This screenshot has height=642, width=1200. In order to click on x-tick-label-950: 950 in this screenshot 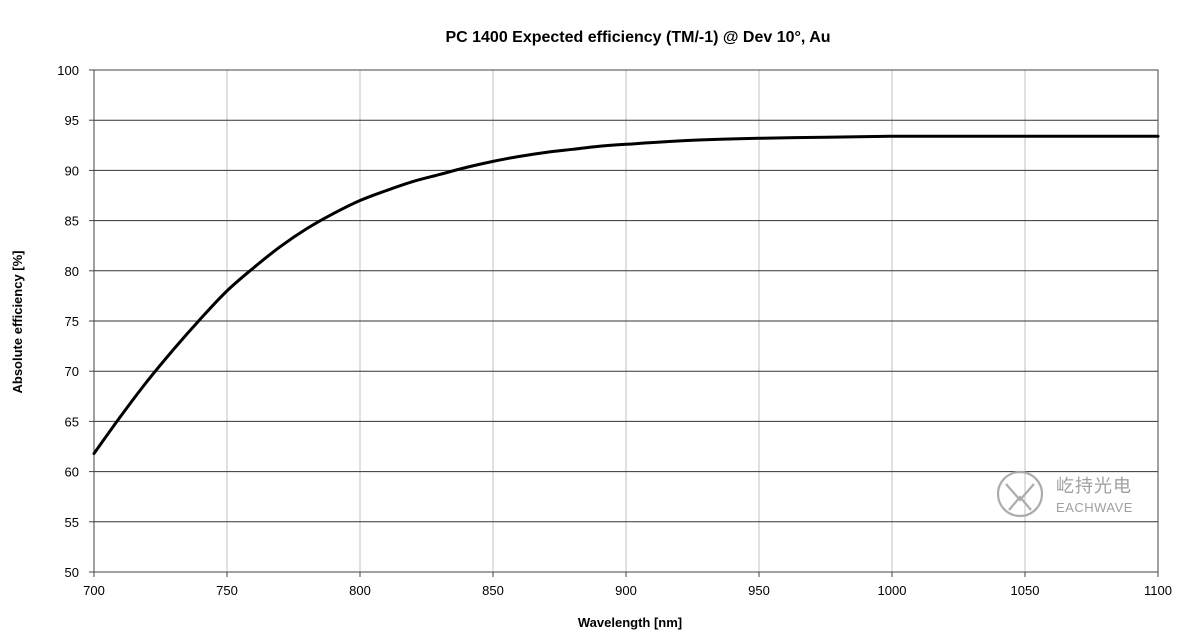, I will do `click(759, 590)`.